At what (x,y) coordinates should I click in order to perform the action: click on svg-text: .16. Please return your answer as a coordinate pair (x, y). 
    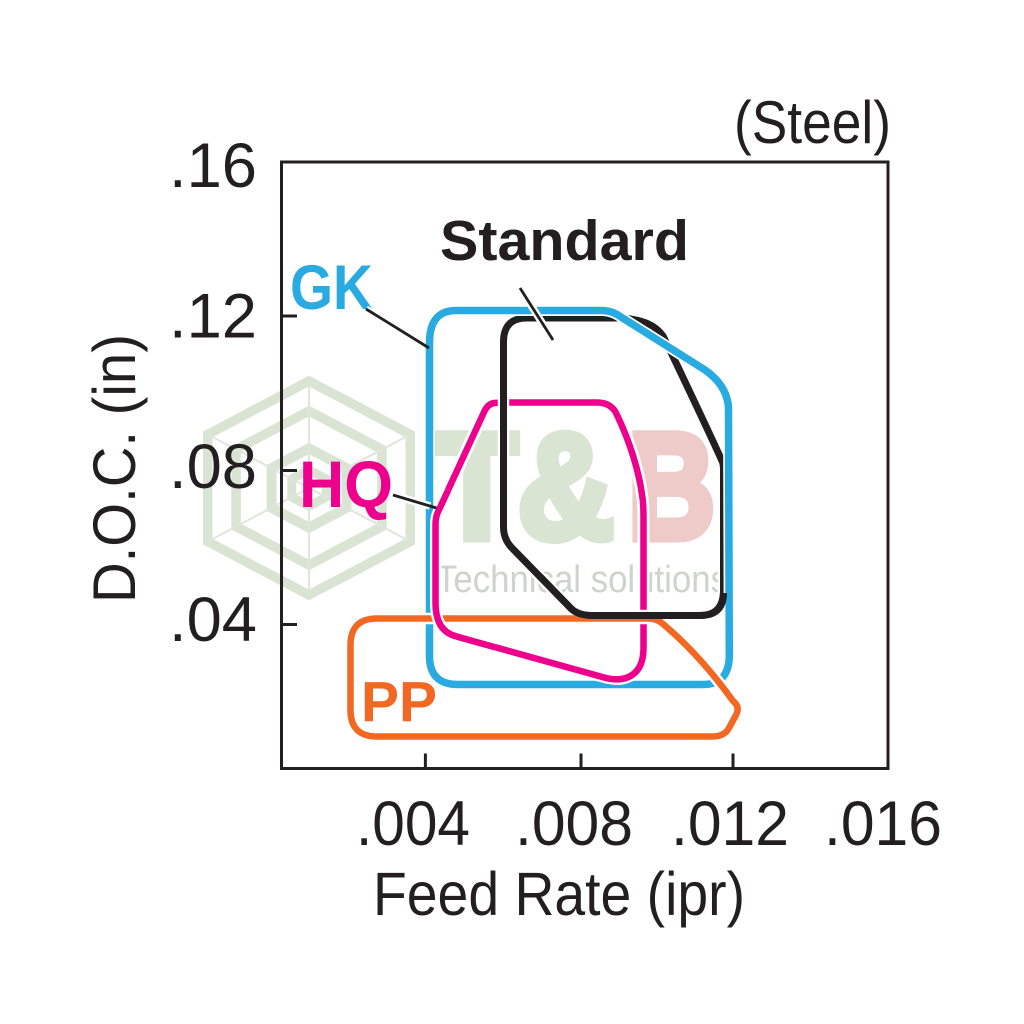
    Looking at the image, I should click on (213, 166).